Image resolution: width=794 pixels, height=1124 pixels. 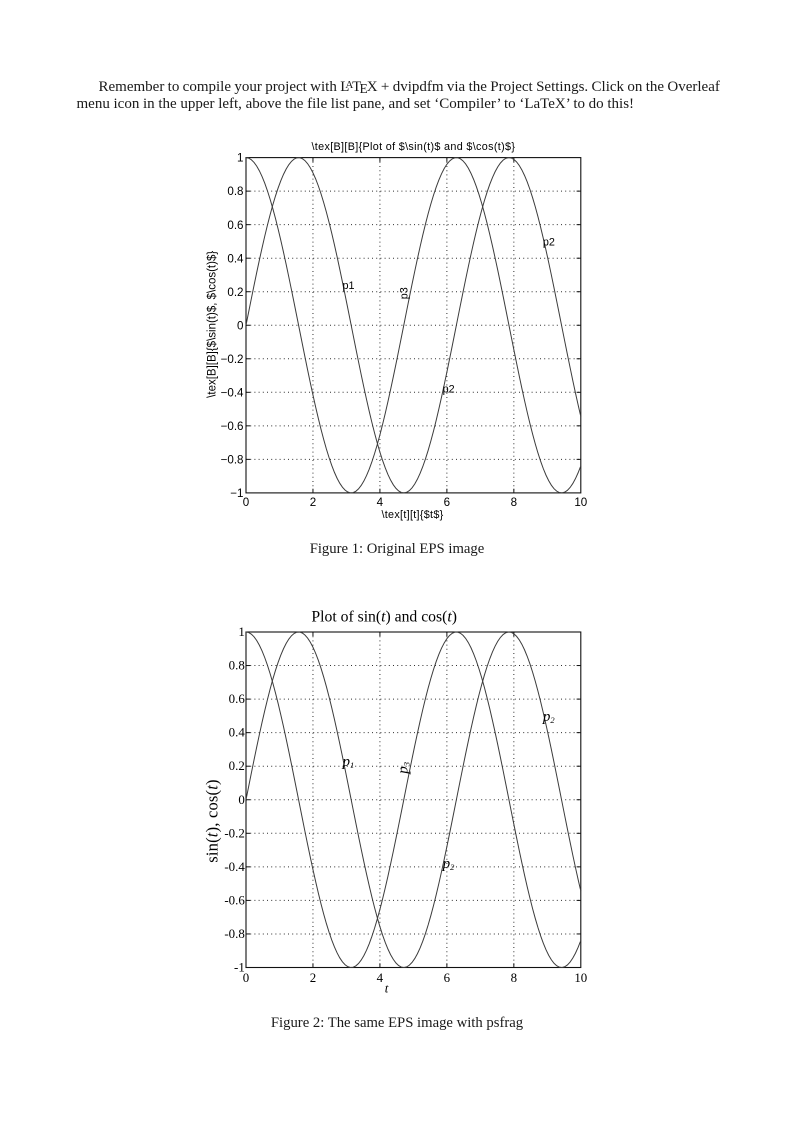 What do you see at coordinates (212, 821) in the screenshot?
I see `svg-text: sin(t), cos(t)` at bounding box center [212, 821].